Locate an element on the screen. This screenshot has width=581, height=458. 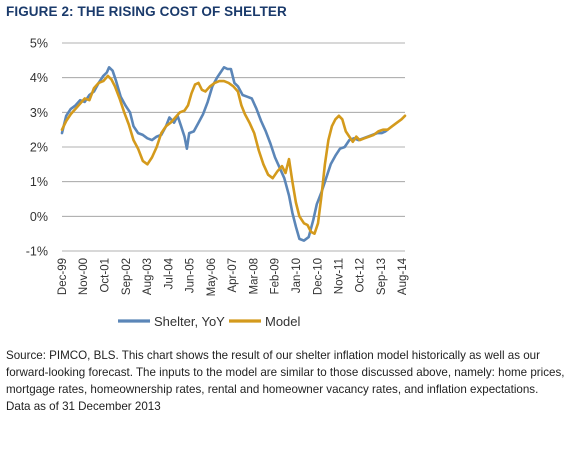
x-tick-label: Sep-13 is located at coordinates (382, 276).